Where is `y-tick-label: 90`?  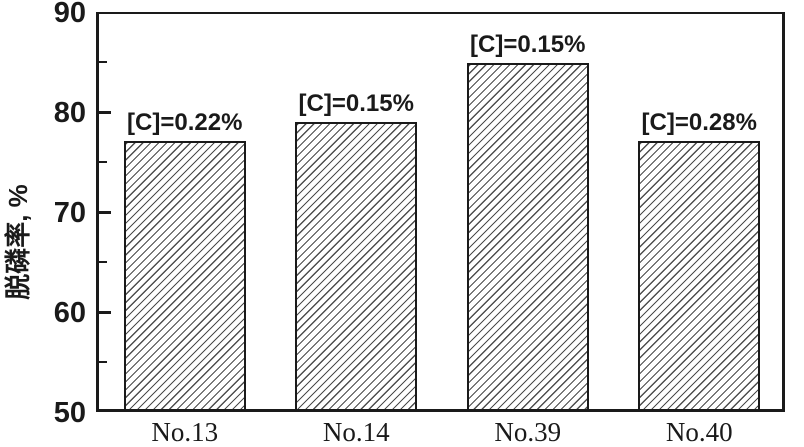
y-tick-label: 90 is located at coordinates (69, 14).